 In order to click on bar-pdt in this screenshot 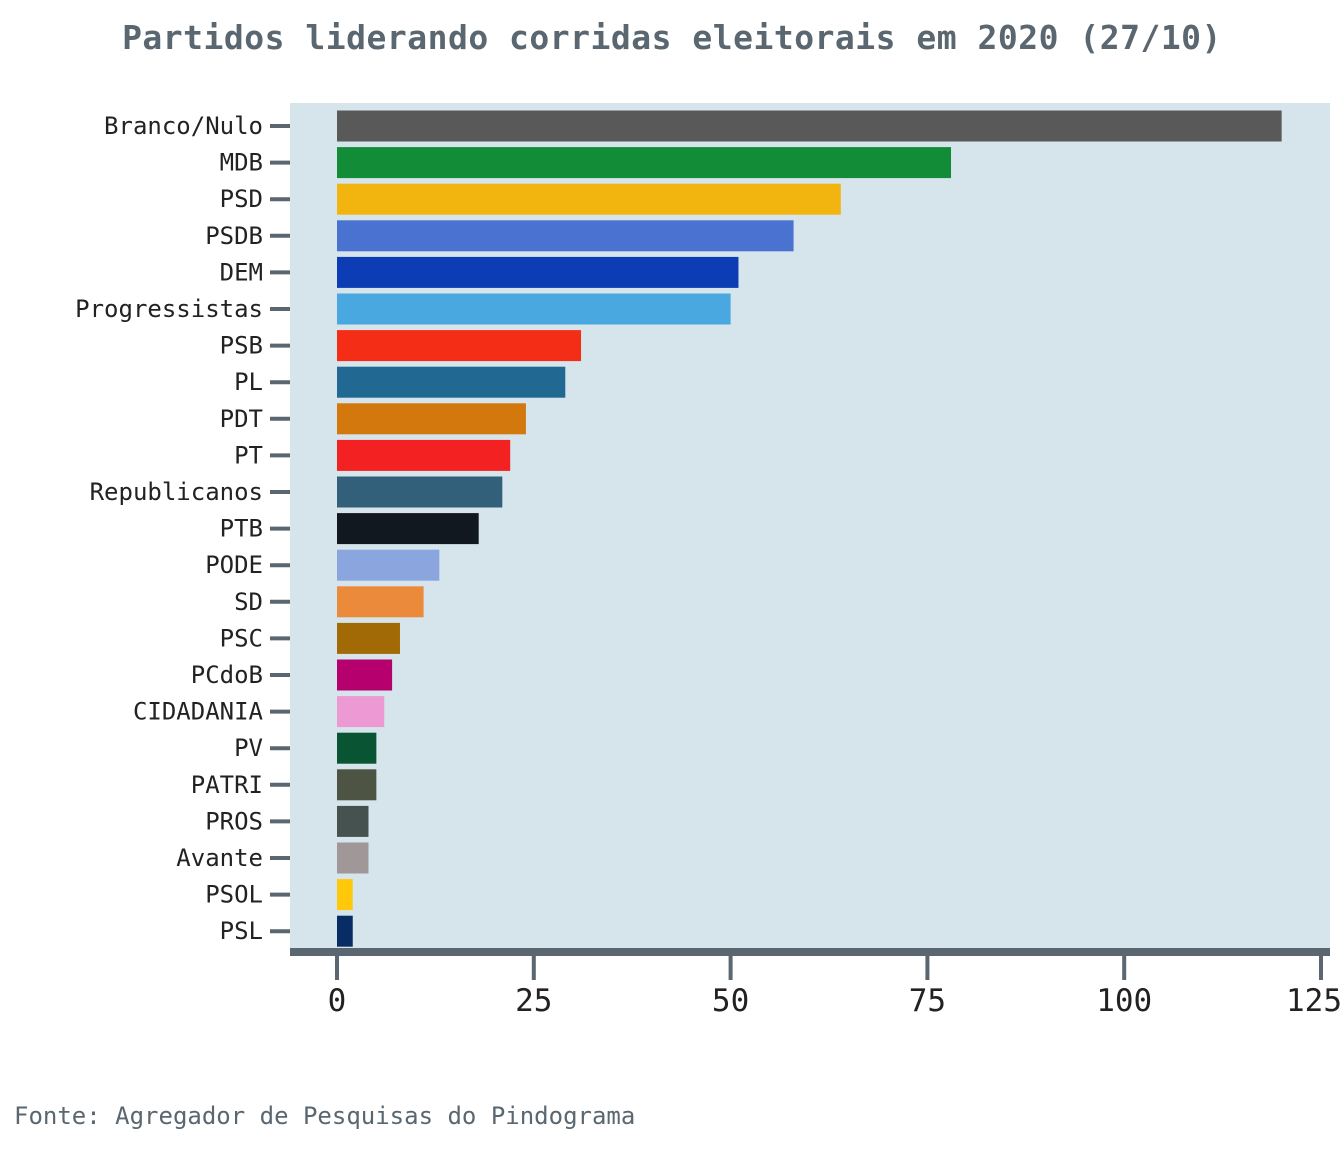, I will do `click(431, 419)`.